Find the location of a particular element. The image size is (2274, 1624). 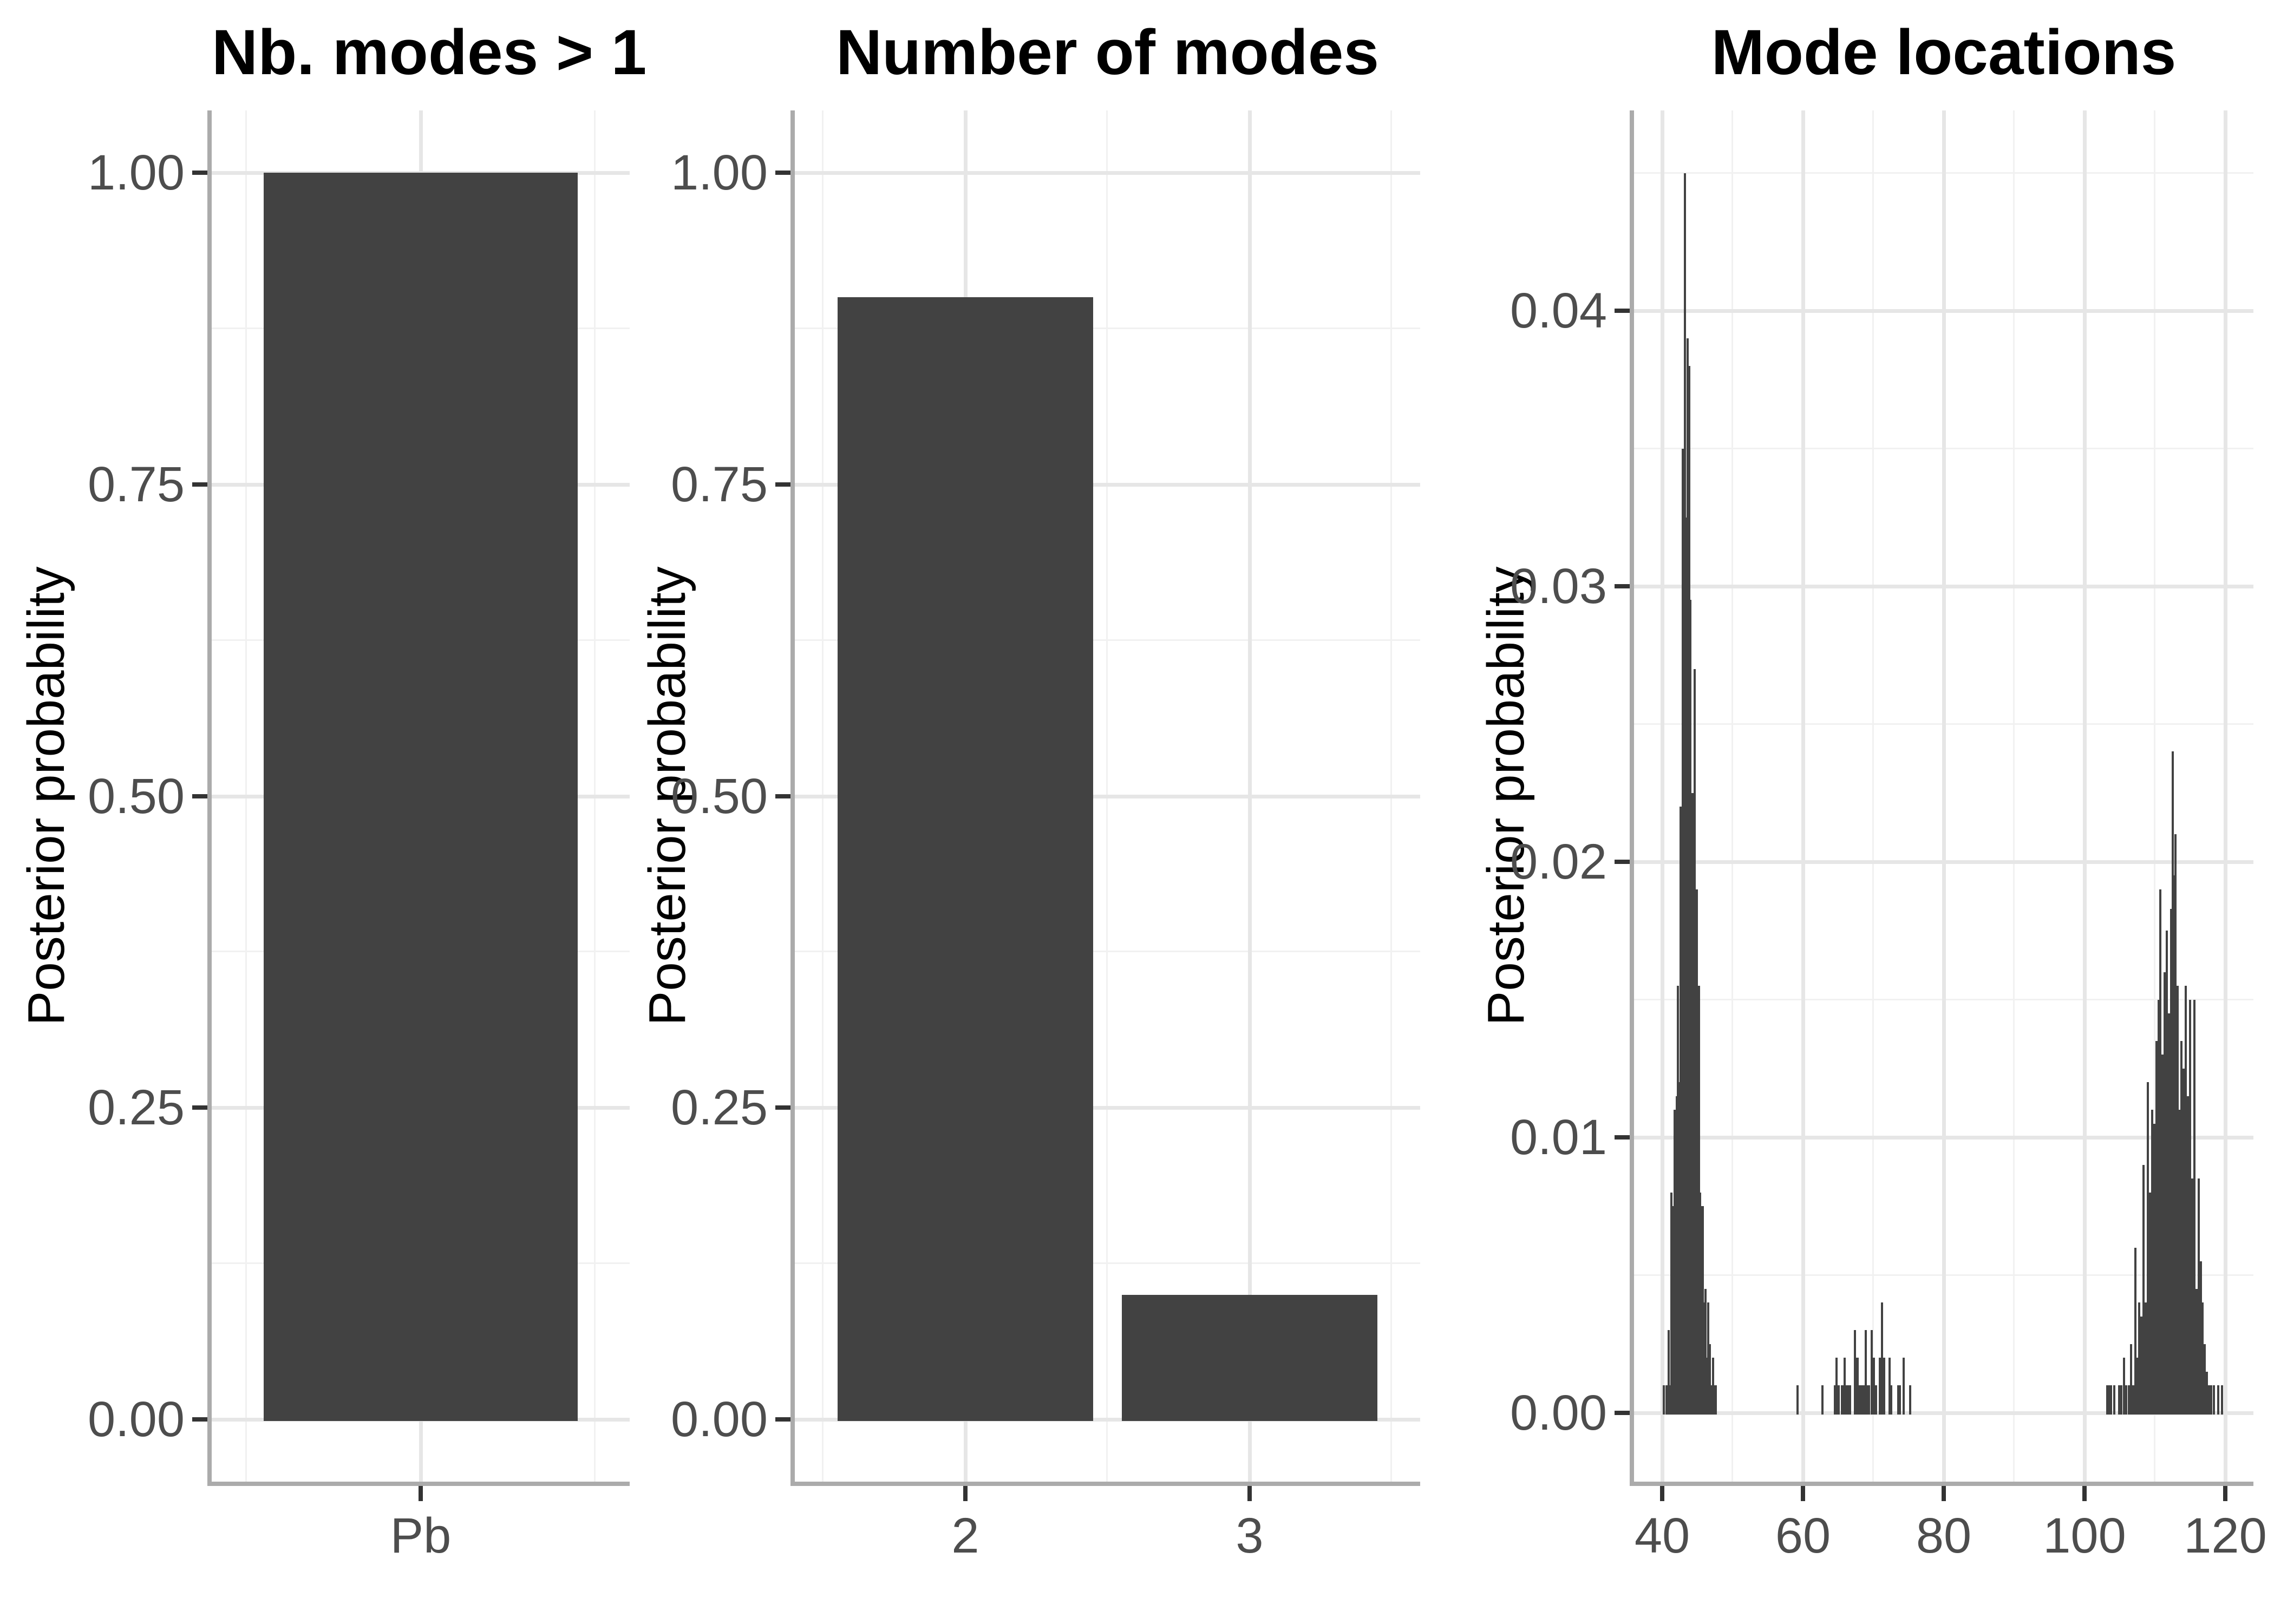

bar-Pb is located at coordinates (421, 797).